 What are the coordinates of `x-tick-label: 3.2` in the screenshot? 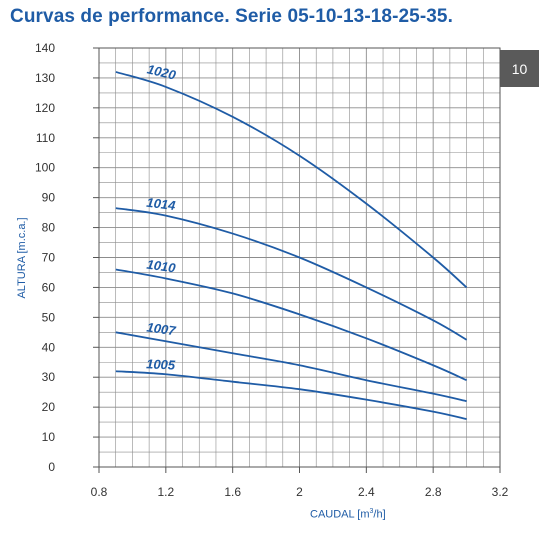 It's located at (500, 492).